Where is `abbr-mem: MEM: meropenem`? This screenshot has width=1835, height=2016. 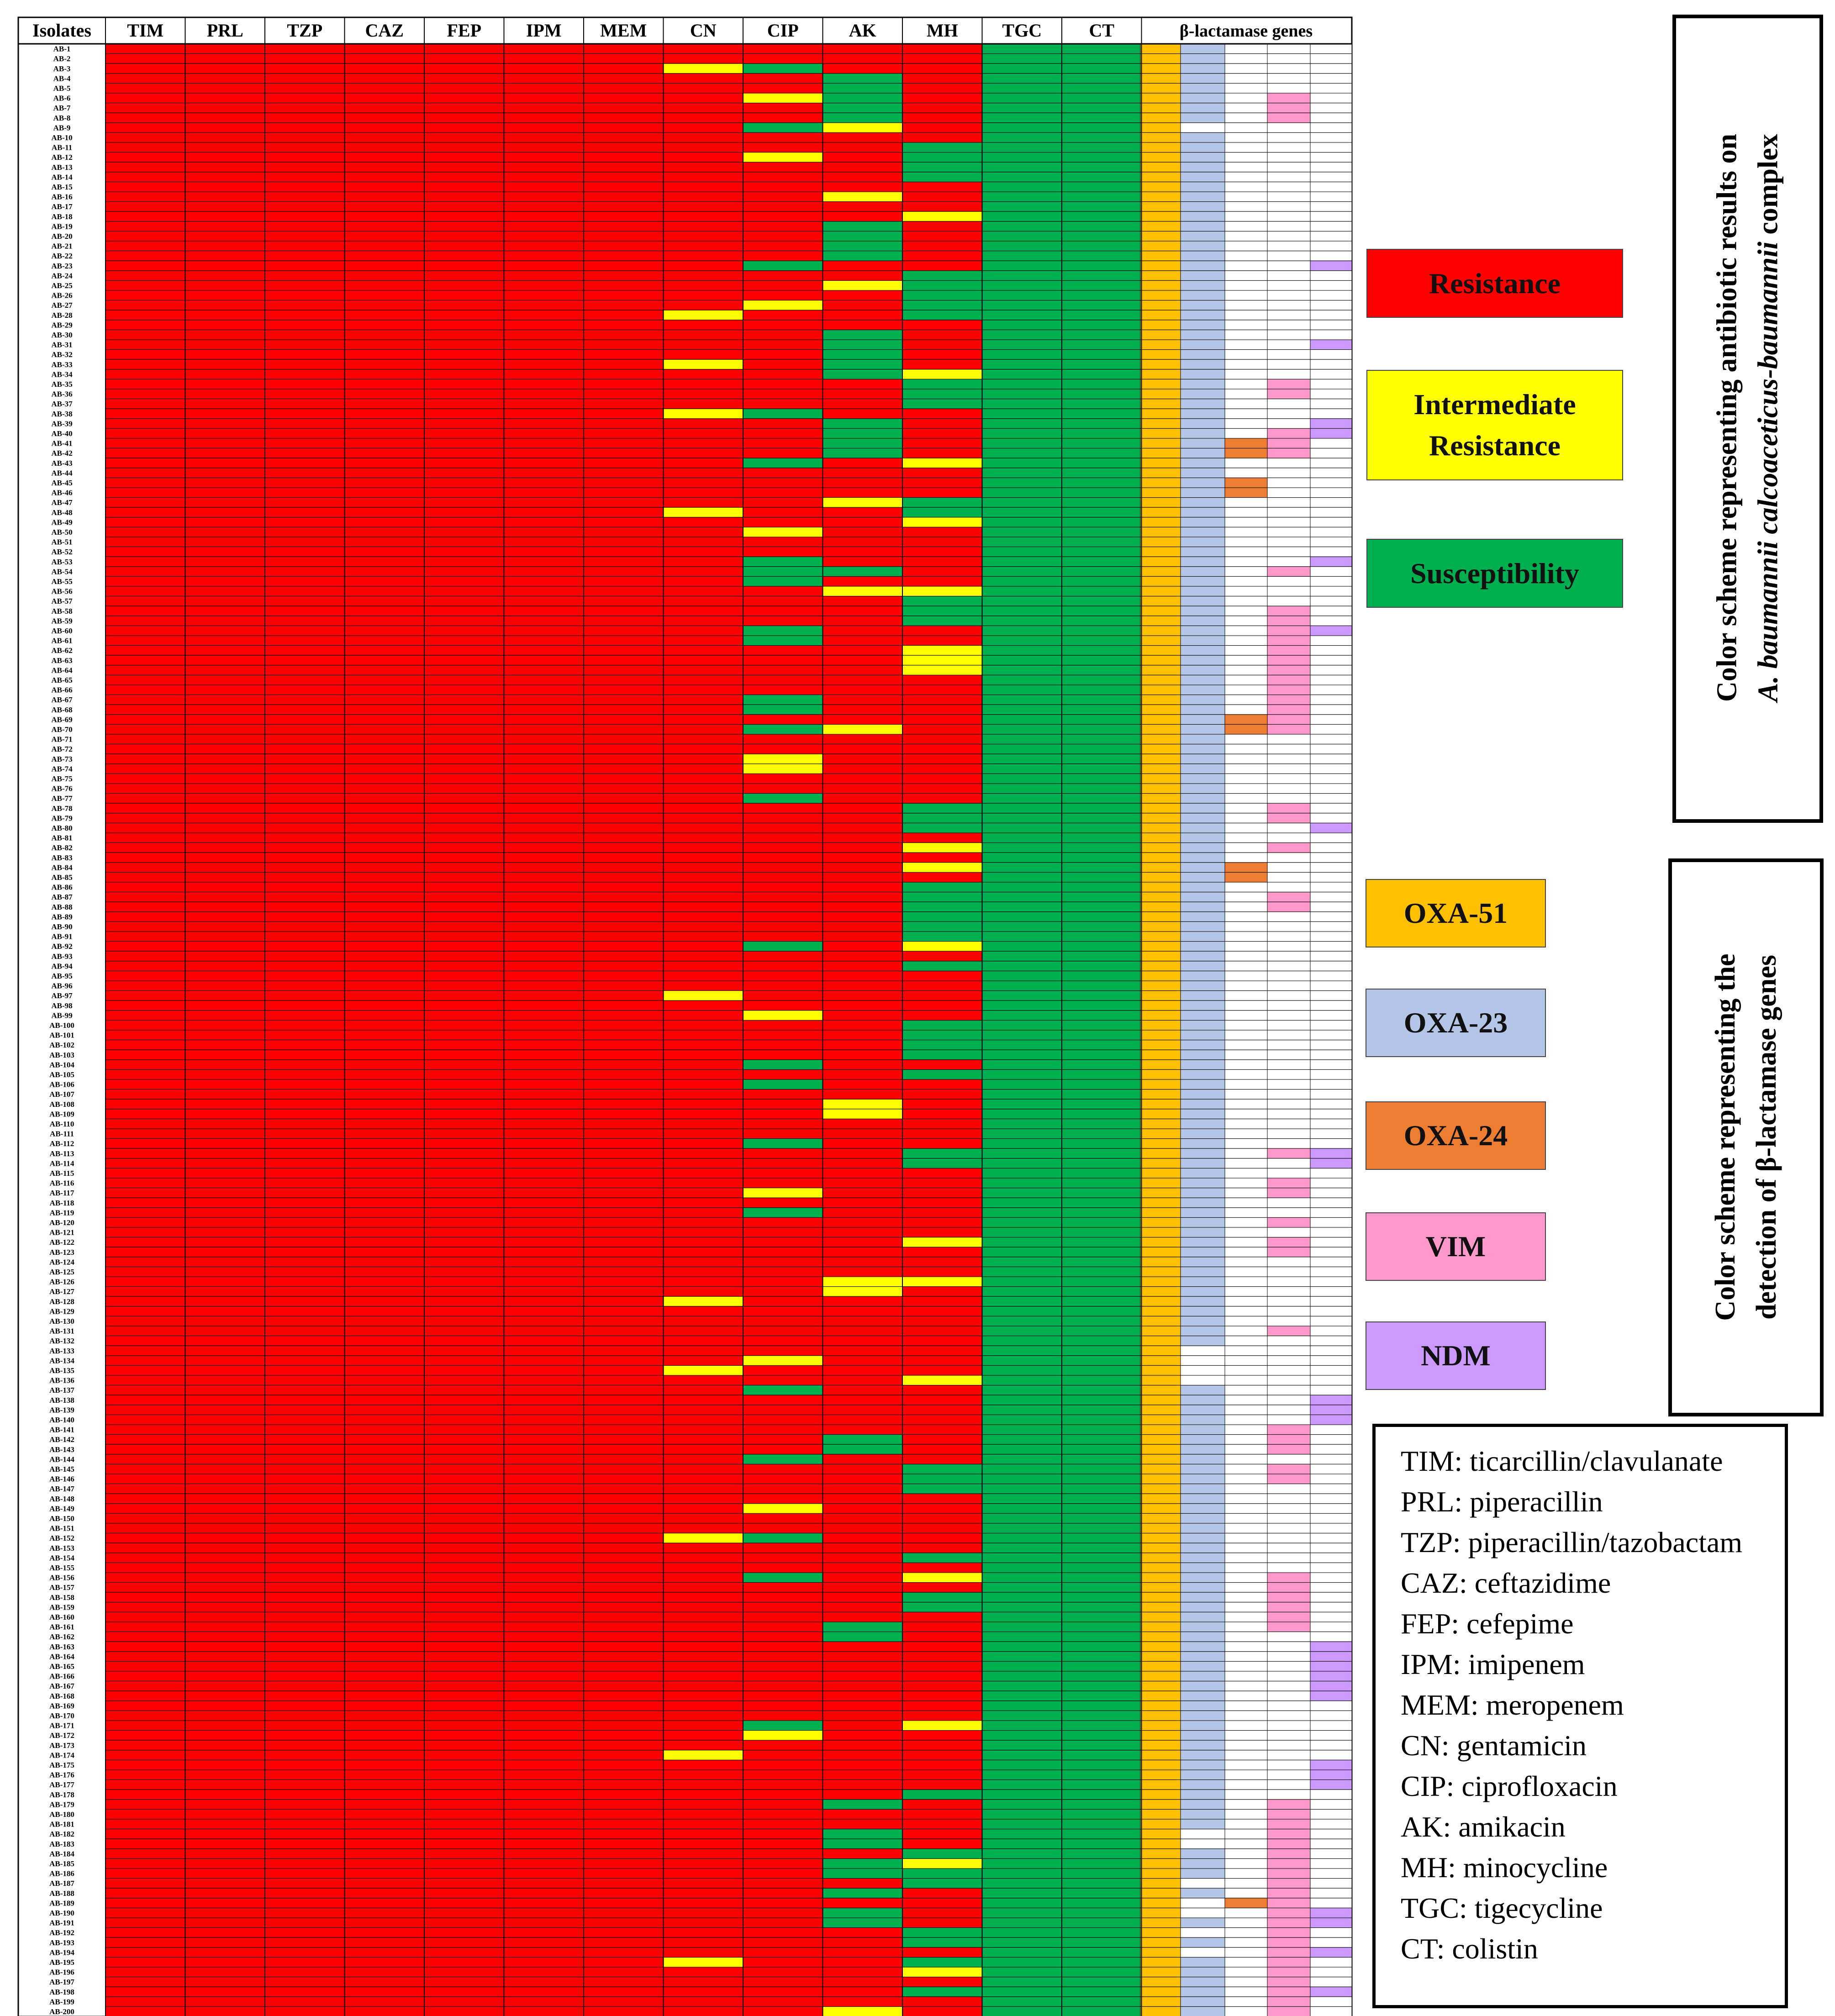 abbr-mem: MEM: meropenem is located at coordinates (1512, 1705).